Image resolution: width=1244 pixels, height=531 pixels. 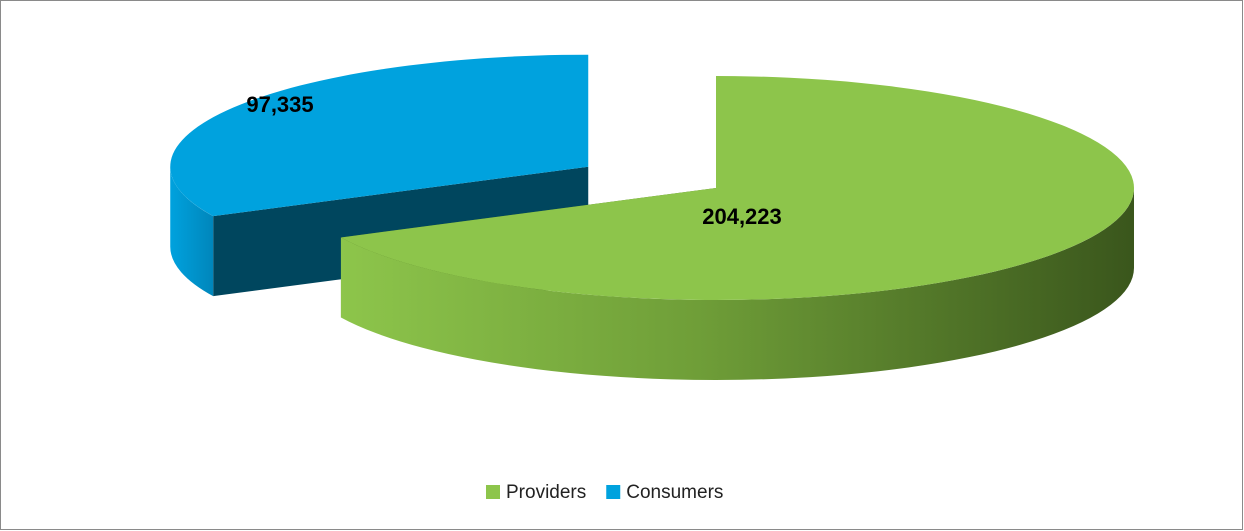 I want to click on data-label: 204,223, so click(x=742, y=216).